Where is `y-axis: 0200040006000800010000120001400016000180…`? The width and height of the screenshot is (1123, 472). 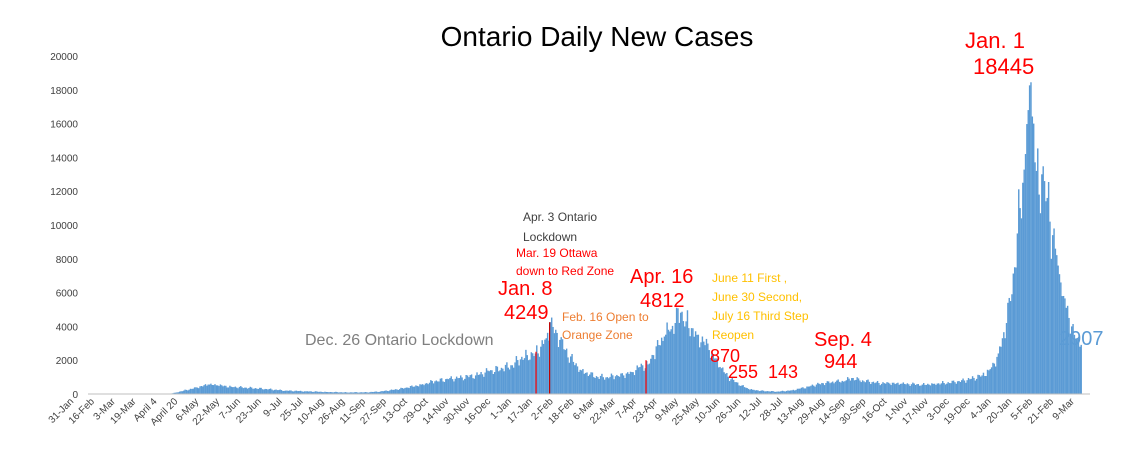
y-axis: 0200040006000800010000120001400016000180… is located at coordinates (64, 226).